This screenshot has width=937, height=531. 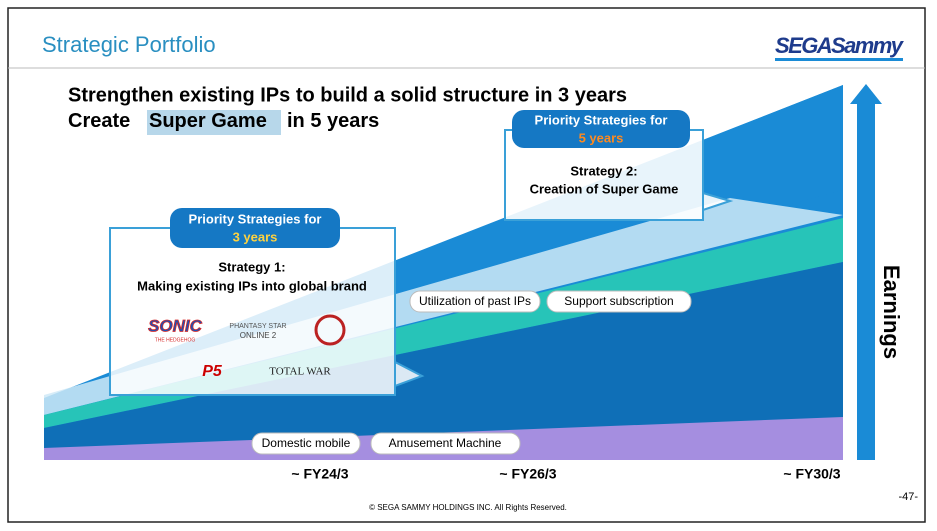 What do you see at coordinates (255, 236) in the screenshot?
I see `callout-period: 3 years` at bounding box center [255, 236].